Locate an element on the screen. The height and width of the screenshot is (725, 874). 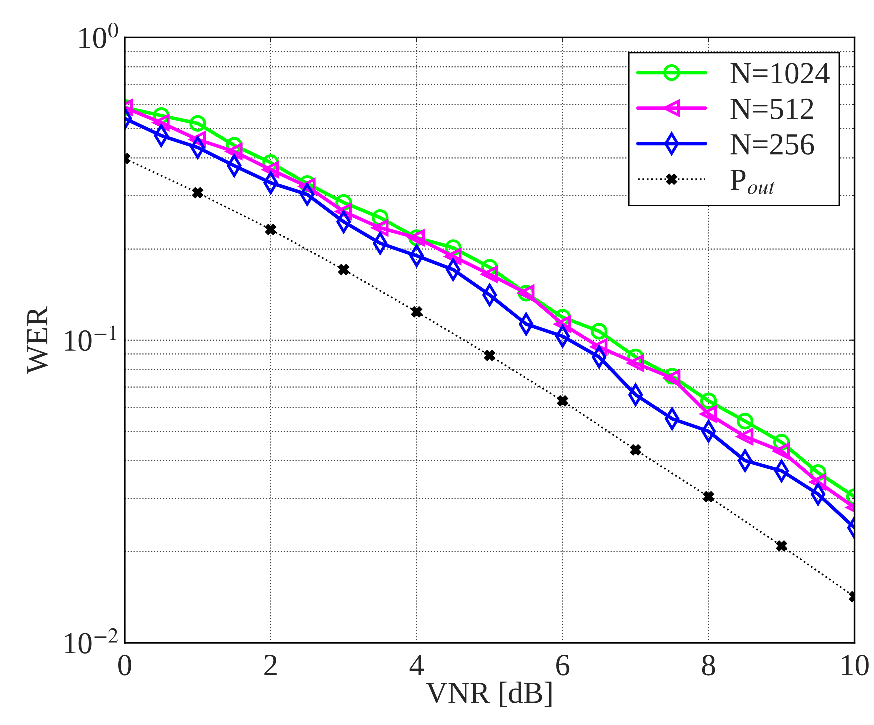
x-tick-label: 6 is located at coordinates (563, 665).